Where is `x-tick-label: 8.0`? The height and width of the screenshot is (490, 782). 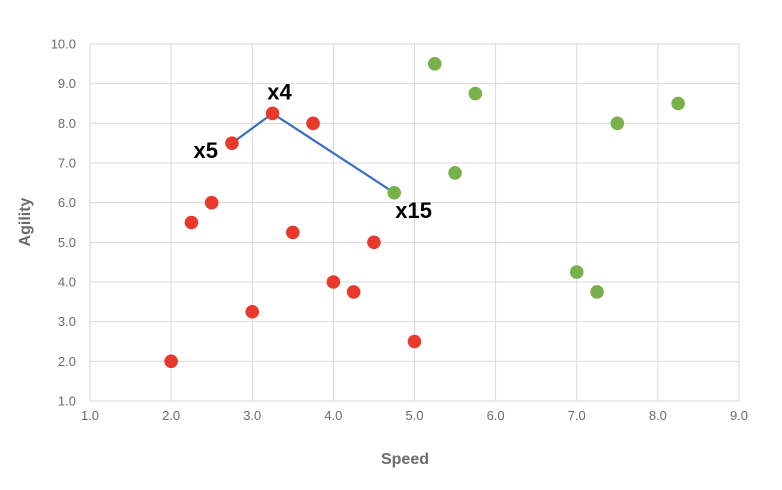 x-tick-label: 8.0 is located at coordinates (658, 415).